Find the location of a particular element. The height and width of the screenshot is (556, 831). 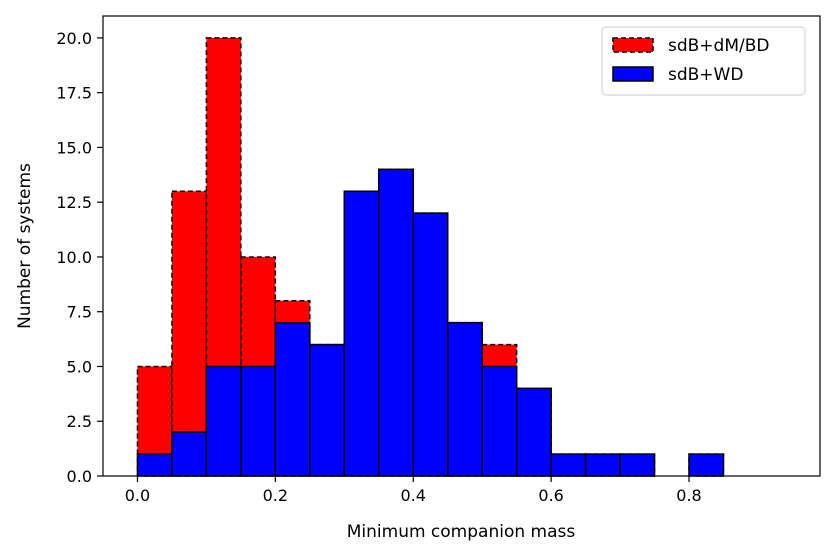

legend-label-sdb-wd: sdB+WD is located at coordinates (705, 75).